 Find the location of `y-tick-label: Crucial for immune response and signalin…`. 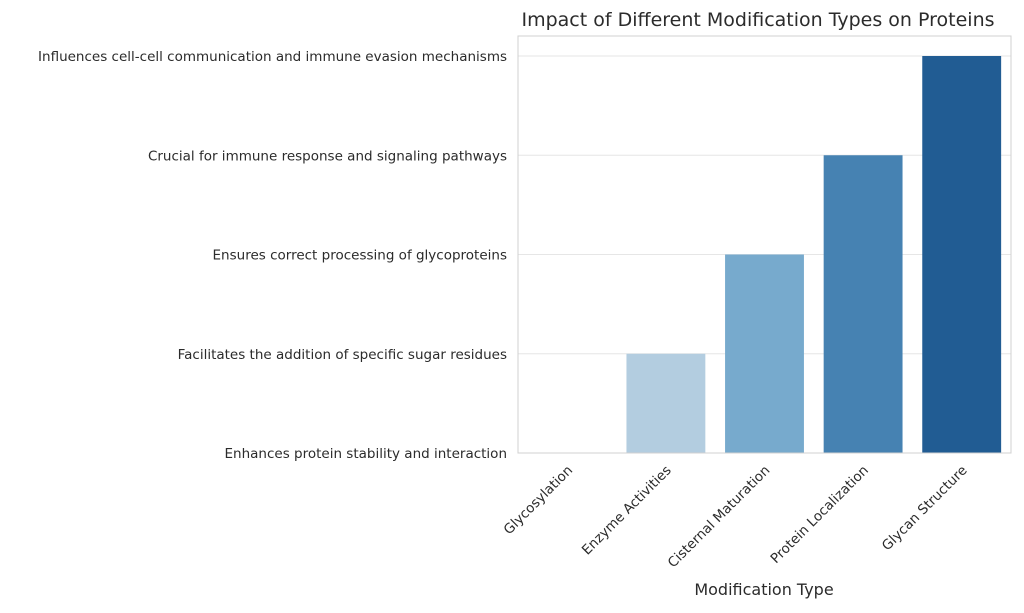

y-tick-label: Crucial for immune response and signalin… is located at coordinates (327, 156).